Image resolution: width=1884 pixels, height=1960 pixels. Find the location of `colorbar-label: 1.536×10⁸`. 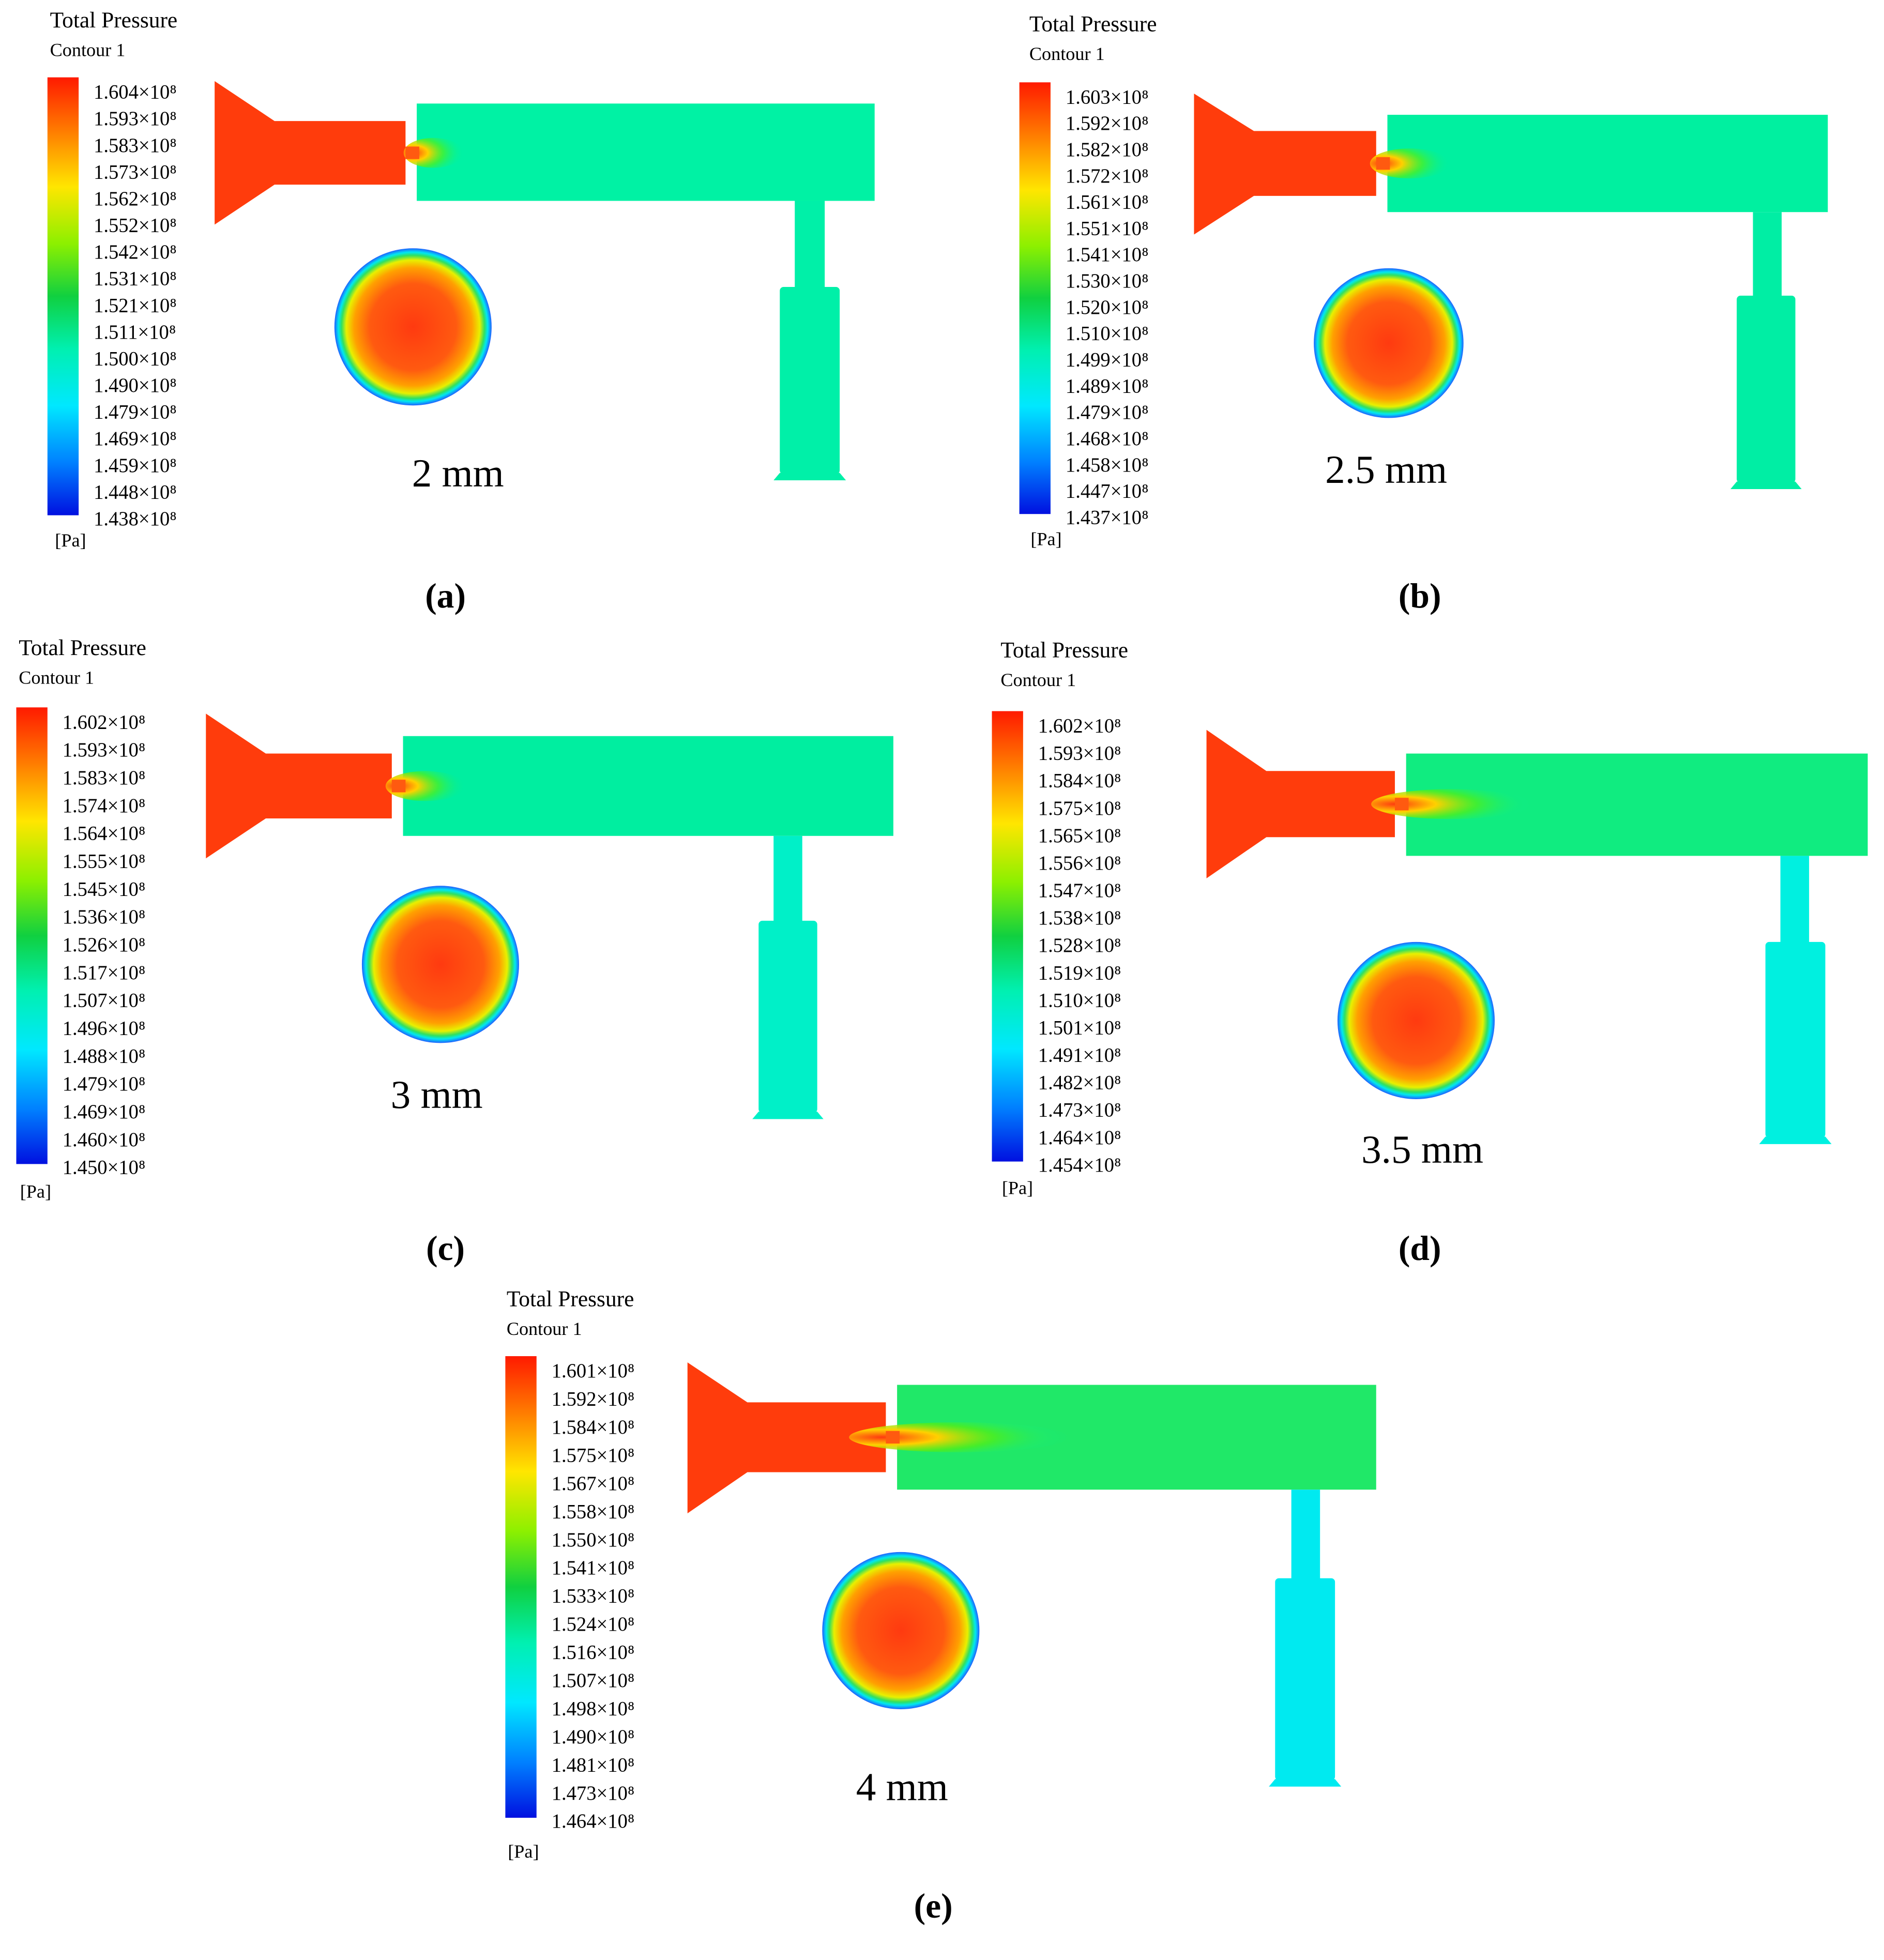

colorbar-label: 1.536×10⁸ is located at coordinates (104, 917).